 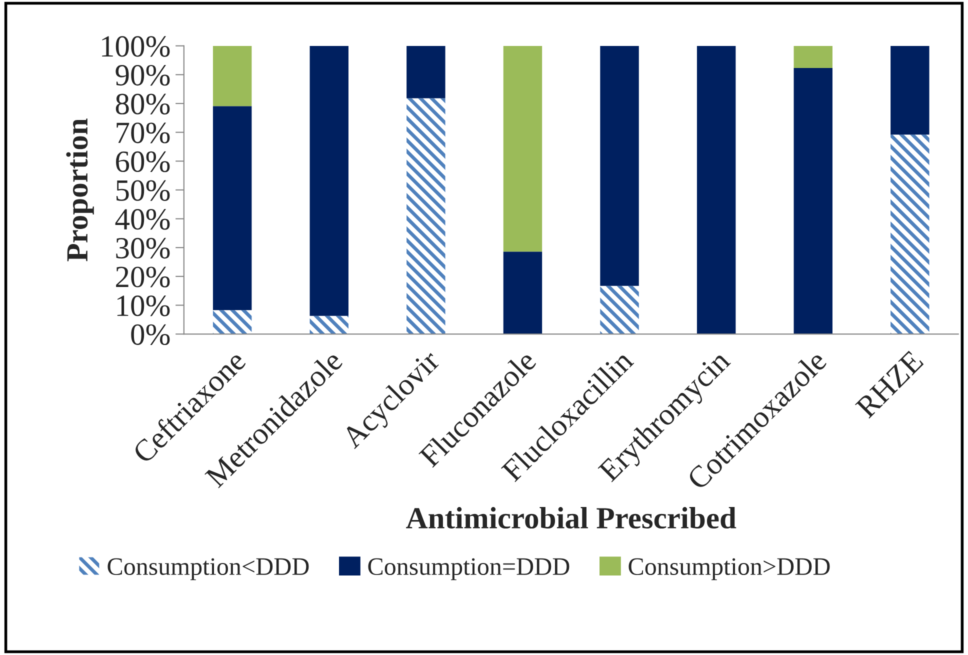 What do you see at coordinates (143, 75) in the screenshot?
I see `y-tick-label: 90%` at bounding box center [143, 75].